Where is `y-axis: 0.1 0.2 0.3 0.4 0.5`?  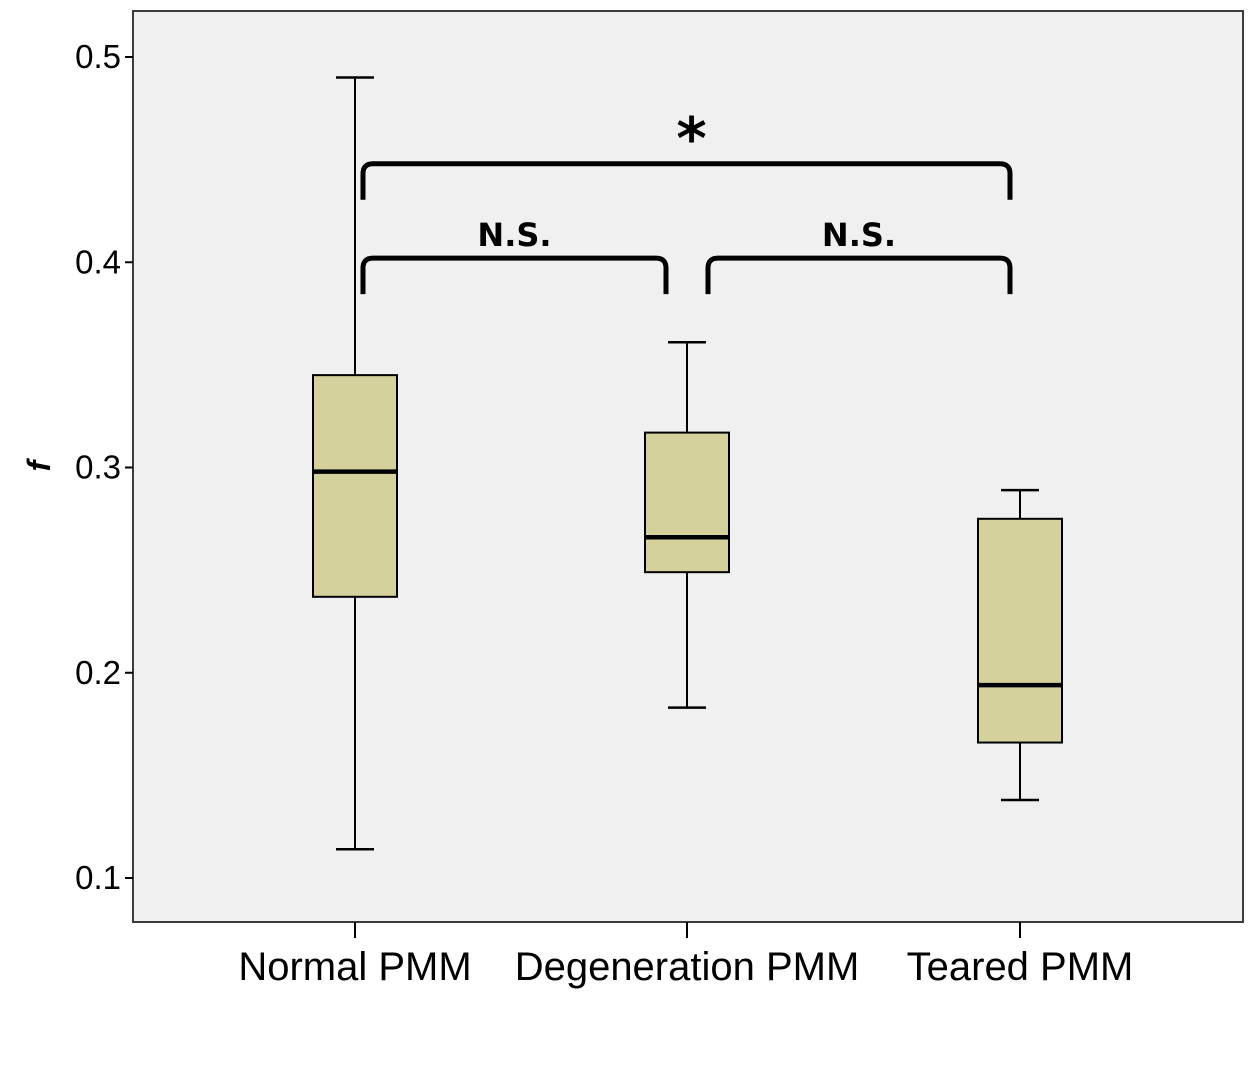
y-axis: 0.1 0.2 0.3 0.4 0.5 is located at coordinates (104, 467).